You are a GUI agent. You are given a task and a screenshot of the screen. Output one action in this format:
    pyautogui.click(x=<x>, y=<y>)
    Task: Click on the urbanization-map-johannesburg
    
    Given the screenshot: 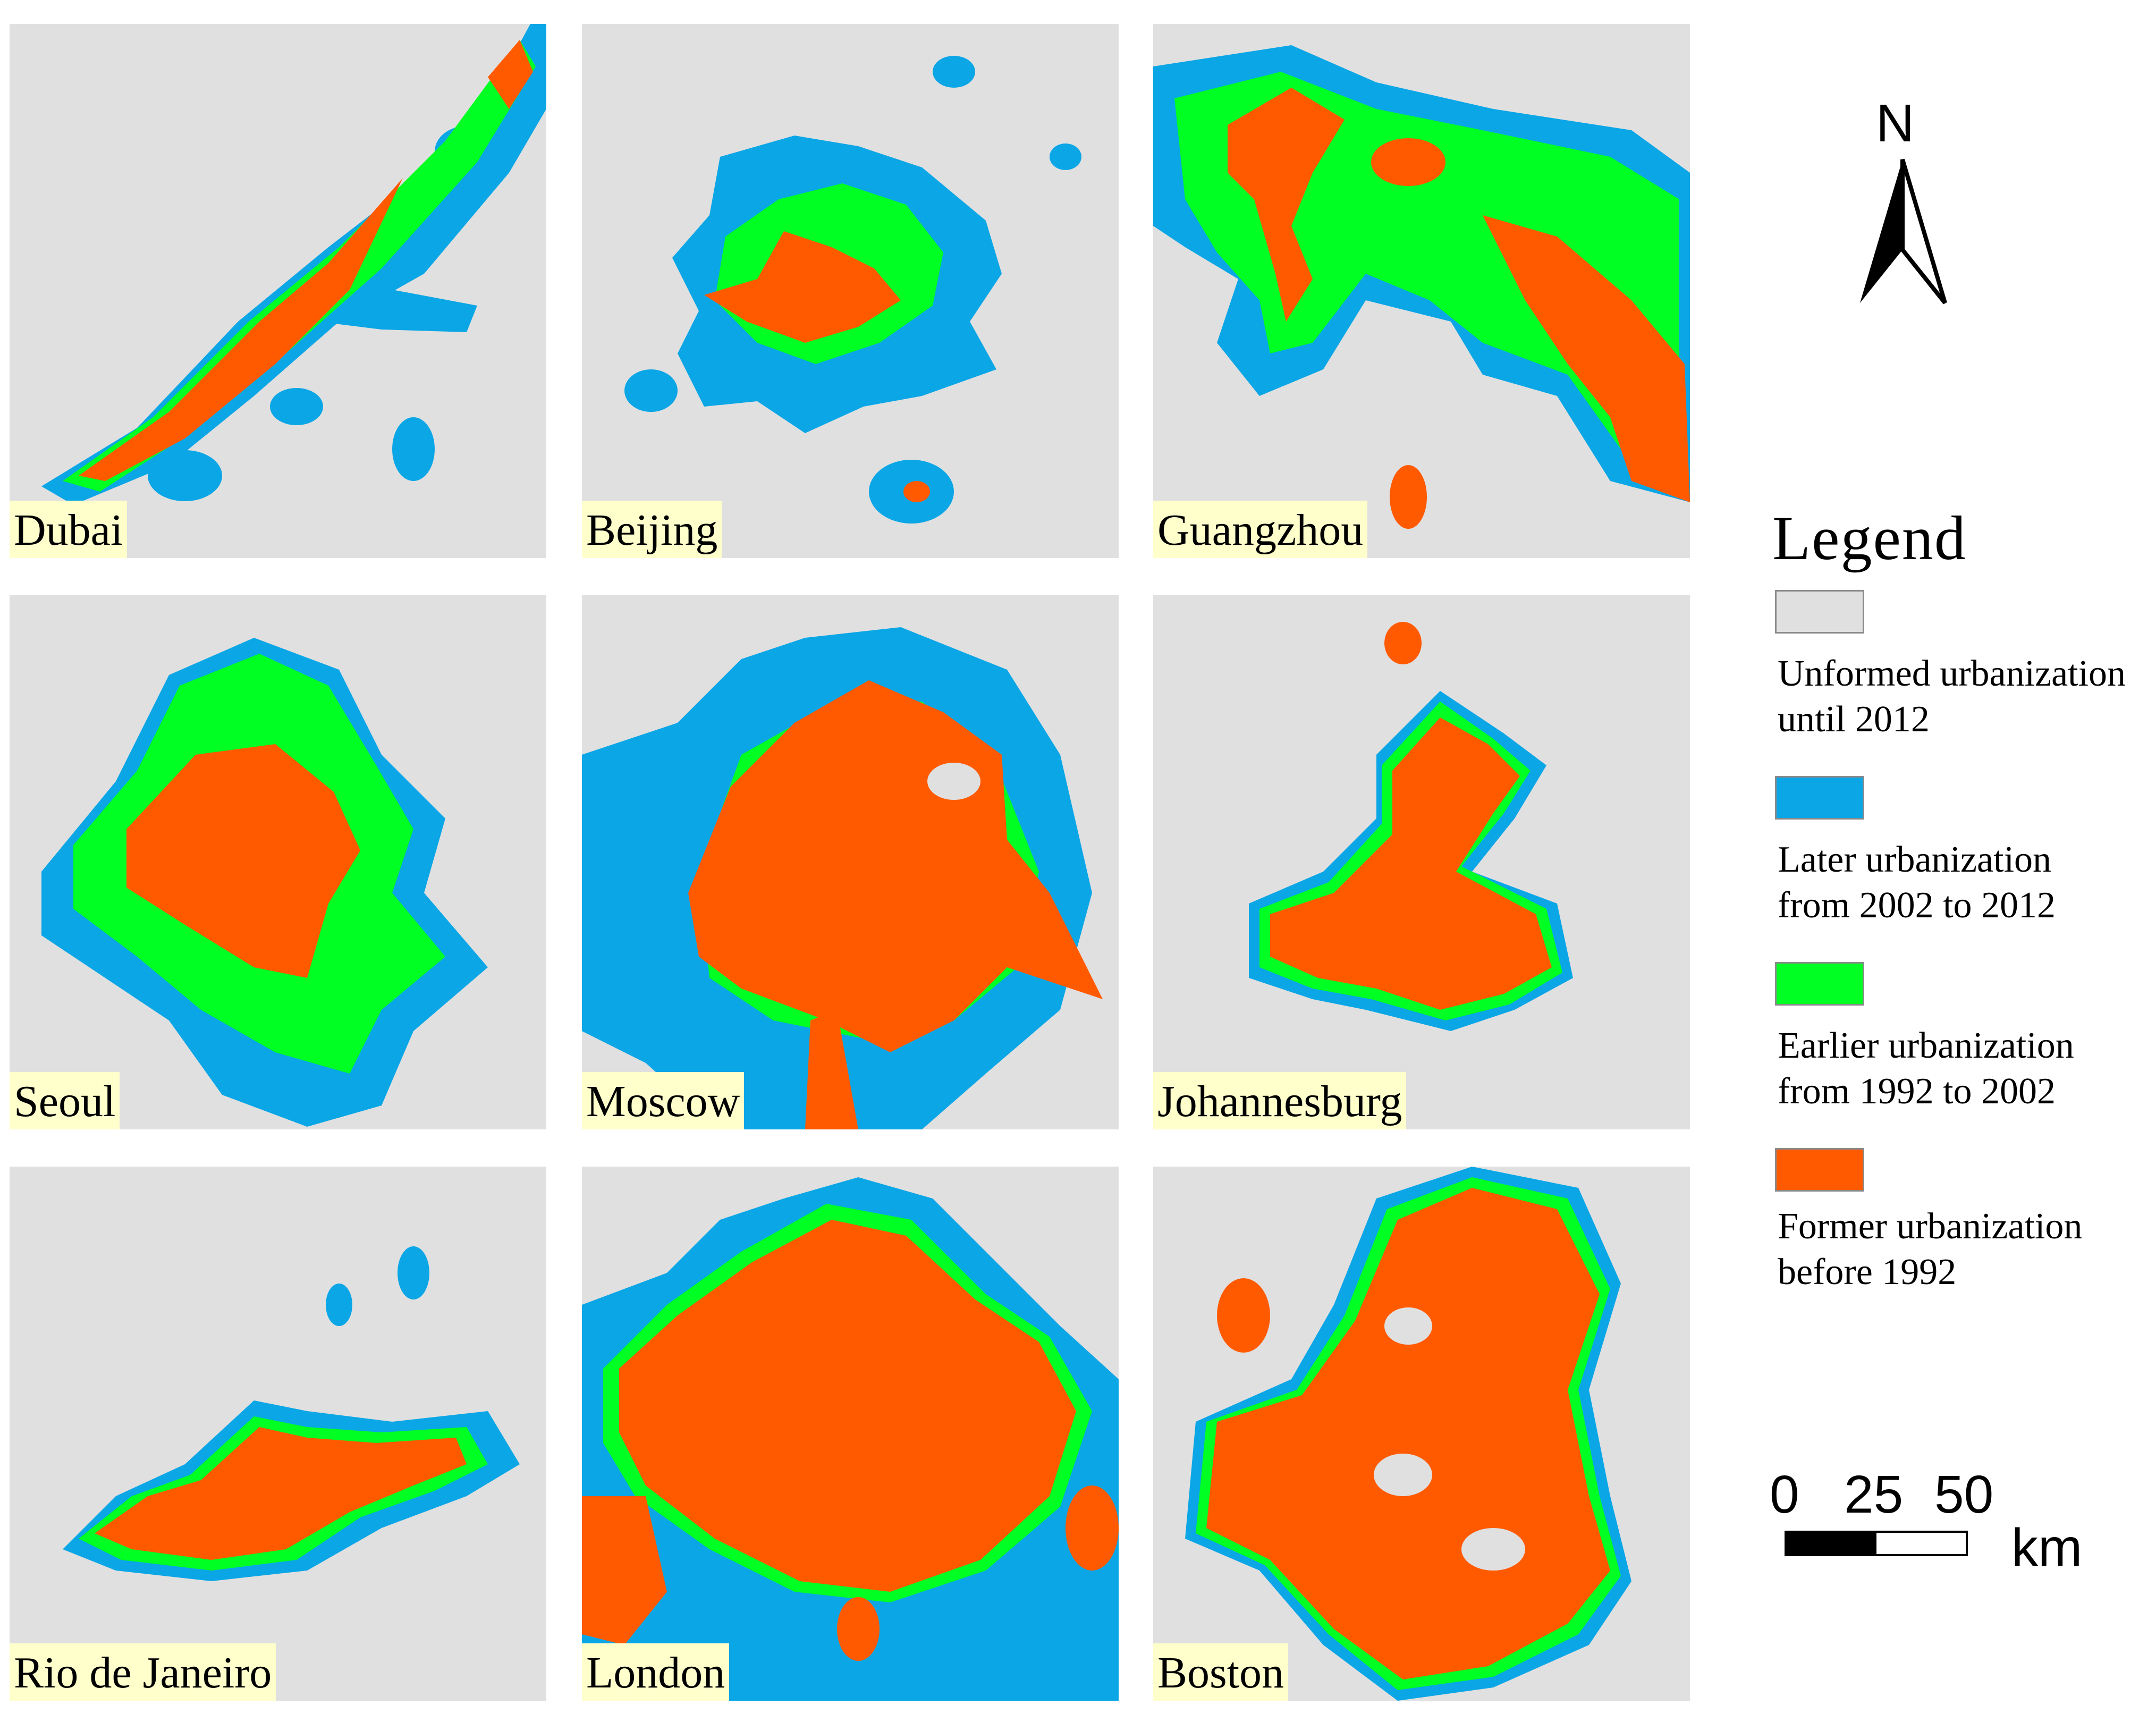 What is the action you would take?
    pyautogui.click(x=1411, y=826)
    